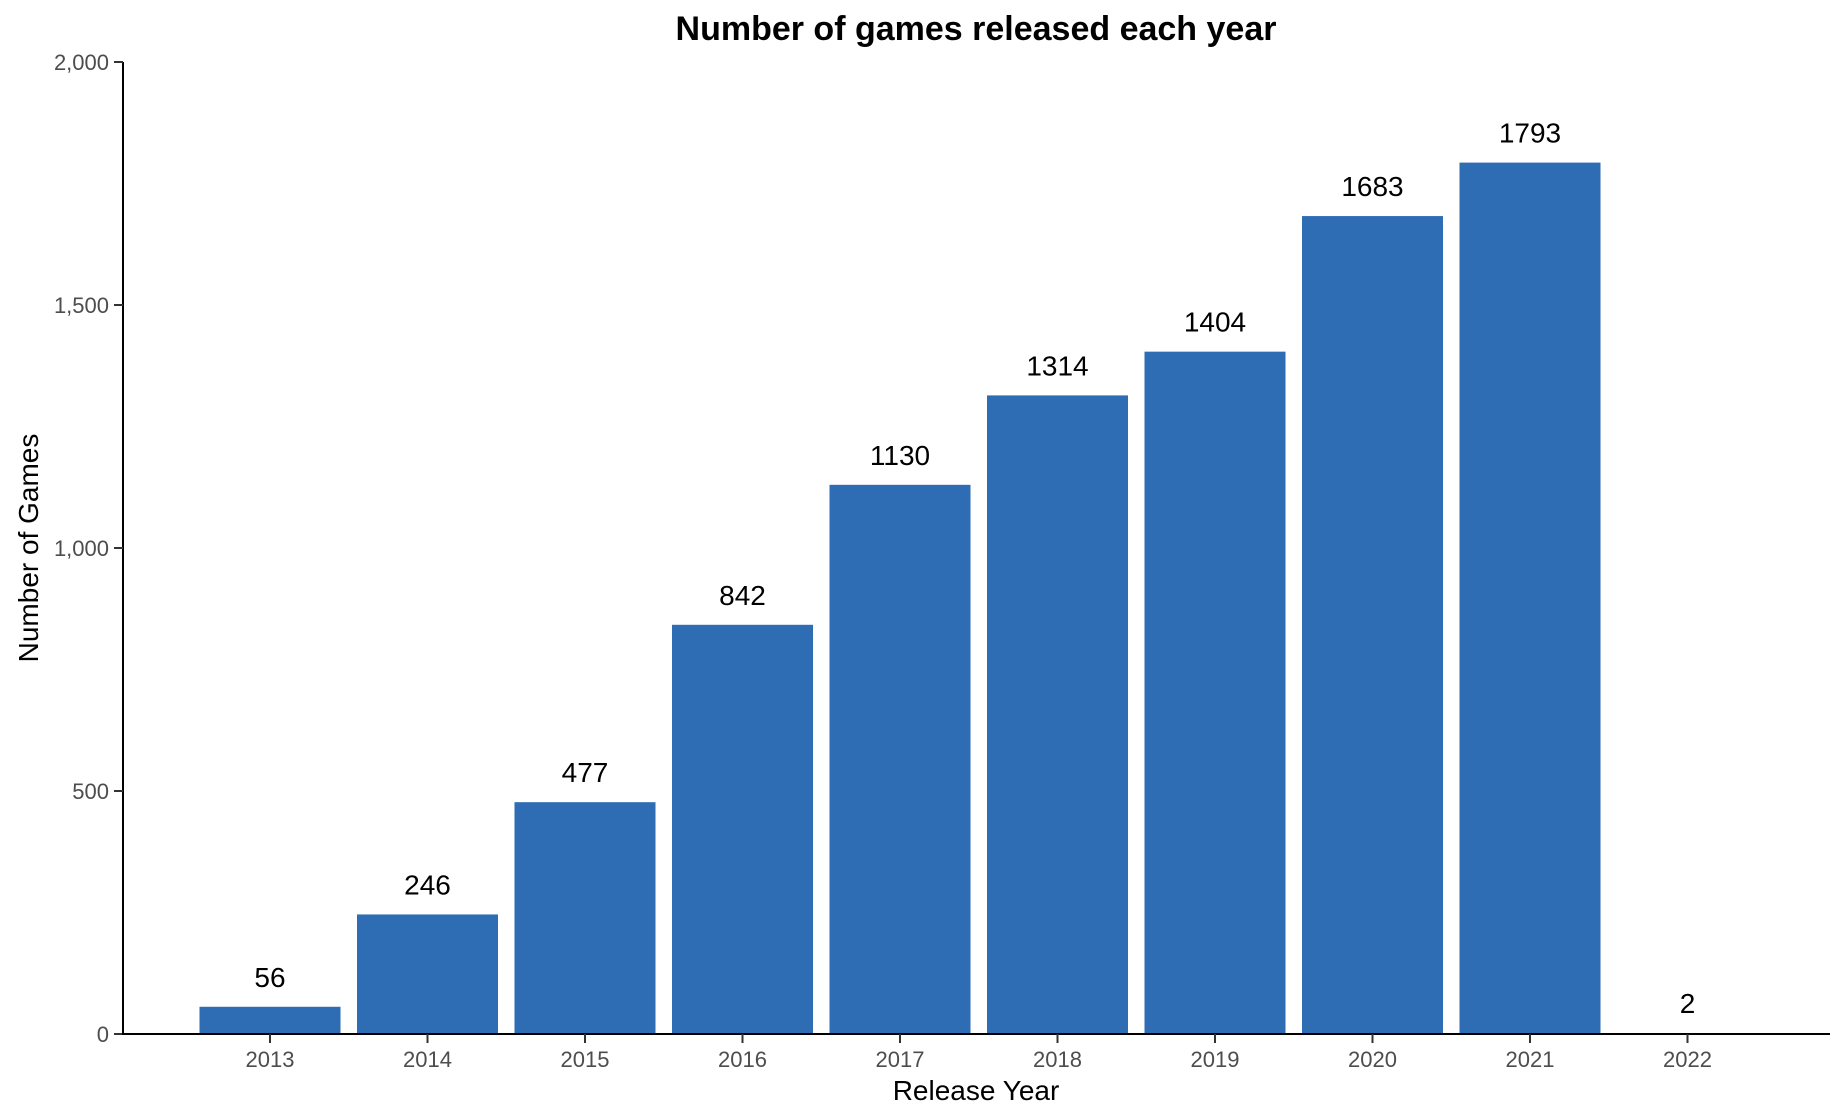  I want to click on bar-2014, so click(427, 974).